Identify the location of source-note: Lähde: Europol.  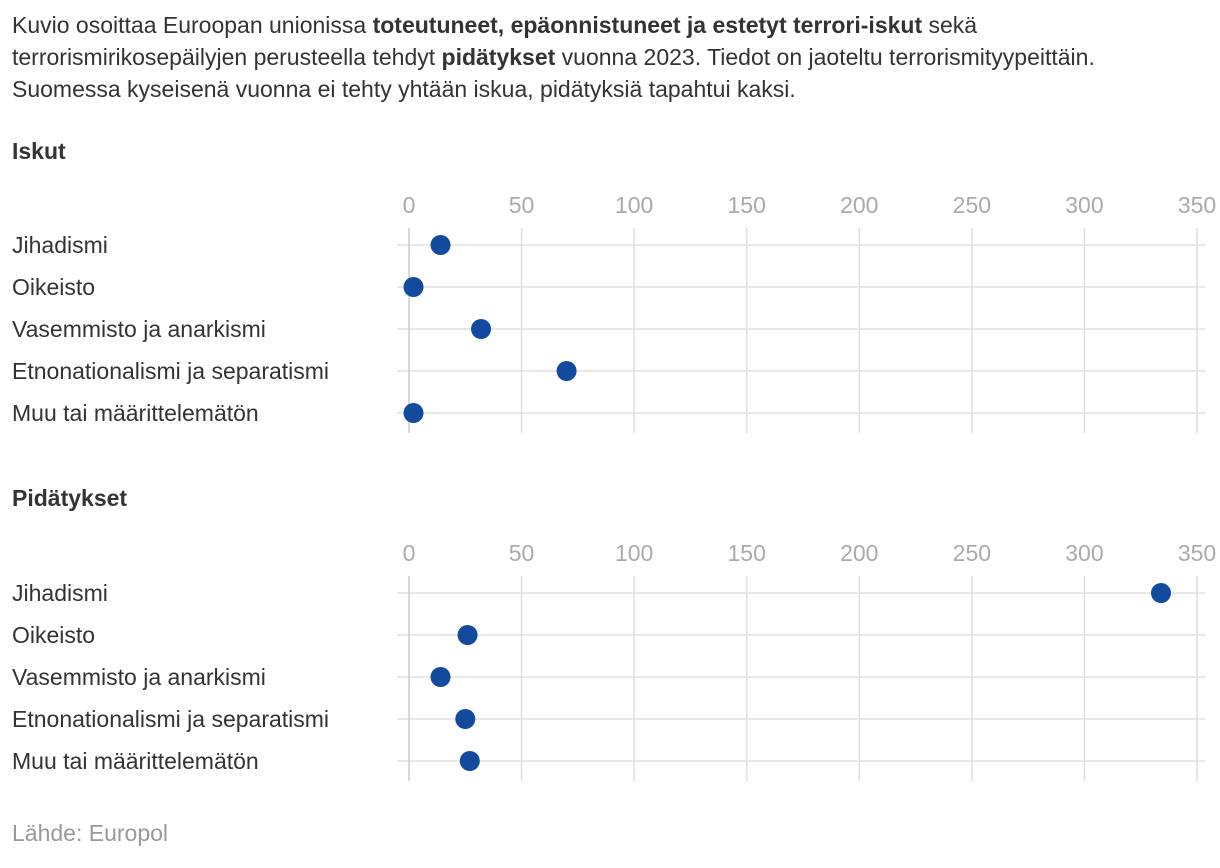
(90, 833).